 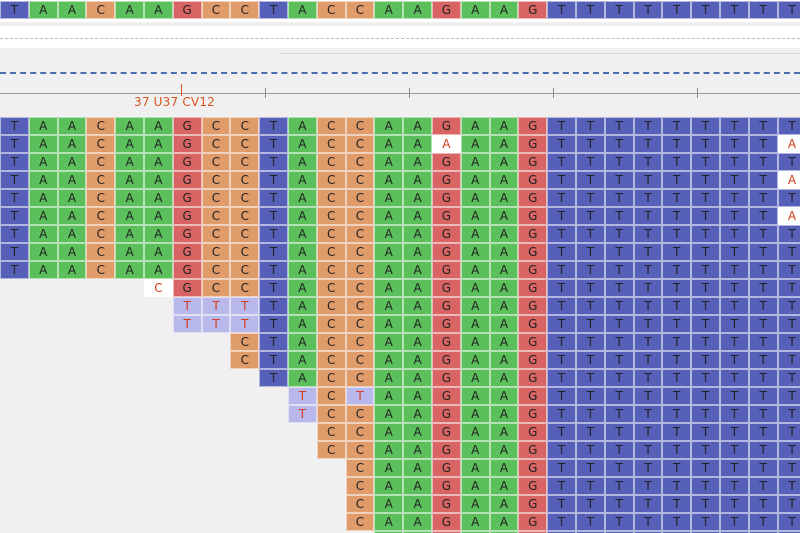 What do you see at coordinates (400, 38) in the screenshot?
I see `track-divider` at bounding box center [400, 38].